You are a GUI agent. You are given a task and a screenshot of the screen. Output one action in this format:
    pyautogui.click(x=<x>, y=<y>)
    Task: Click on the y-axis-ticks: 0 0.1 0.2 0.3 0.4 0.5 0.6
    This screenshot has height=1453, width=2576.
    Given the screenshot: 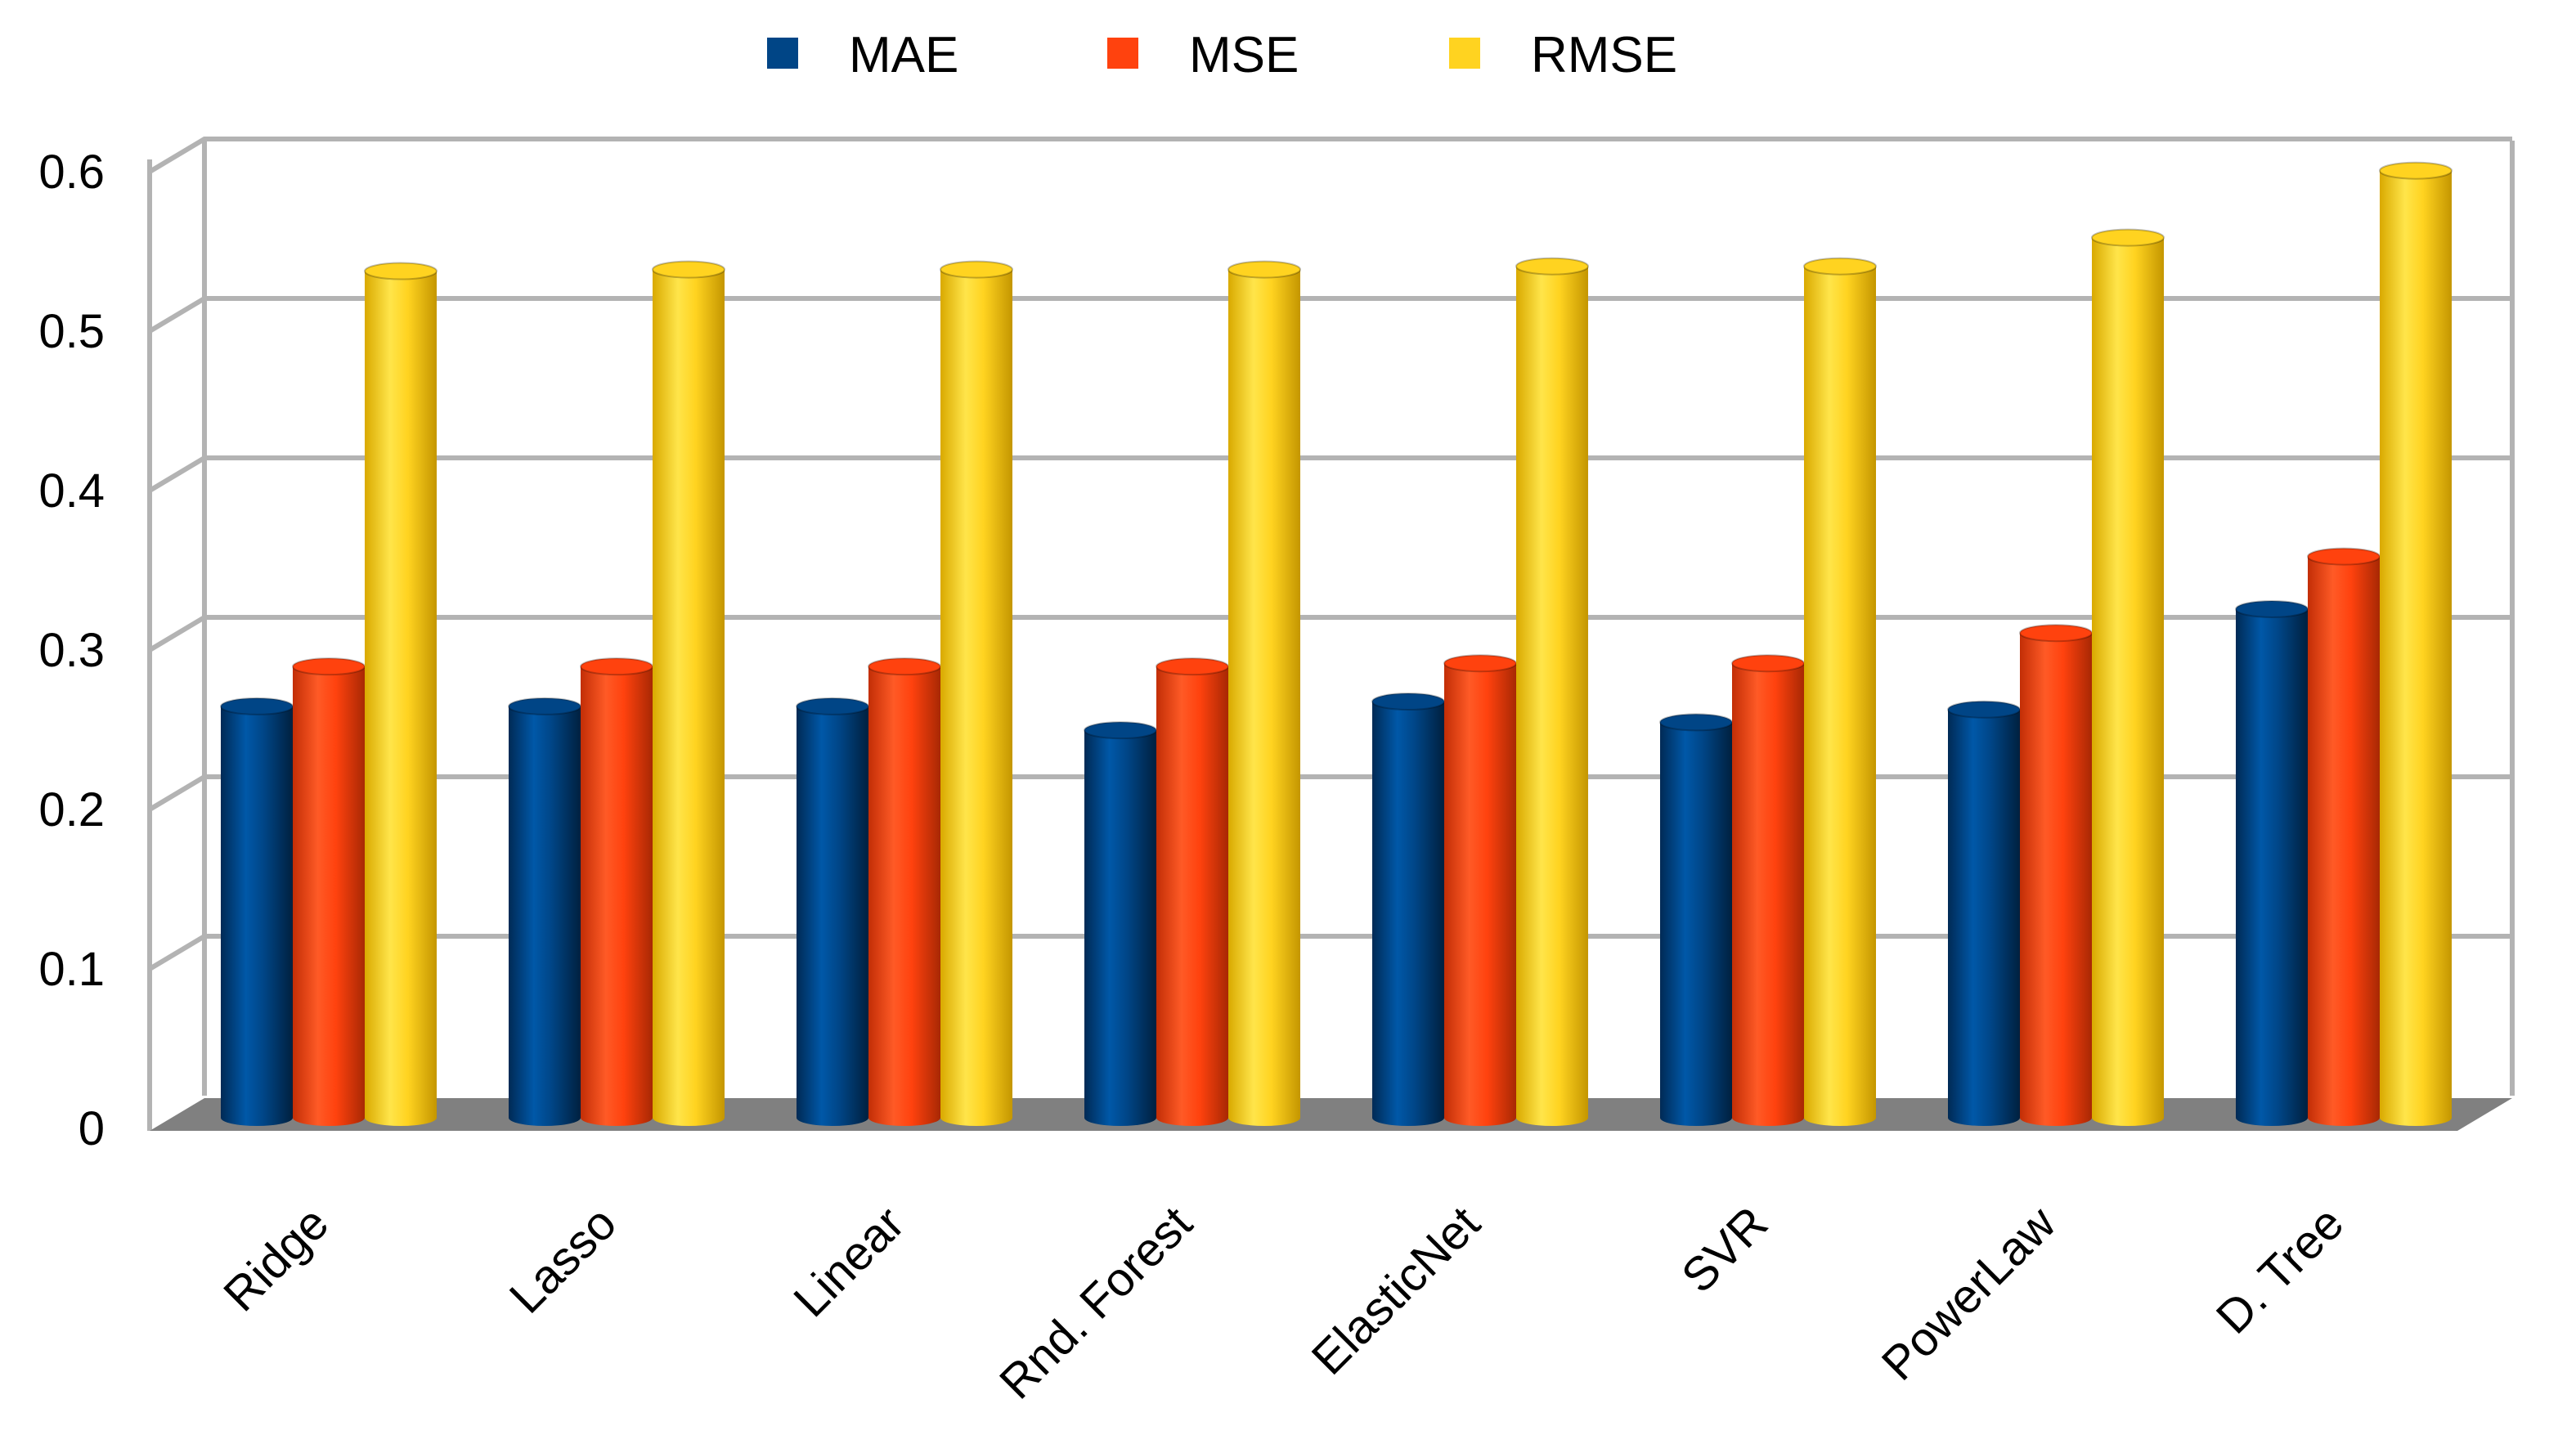 What is the action you would take?
    pyautogui.click(x=71, y=650)
    